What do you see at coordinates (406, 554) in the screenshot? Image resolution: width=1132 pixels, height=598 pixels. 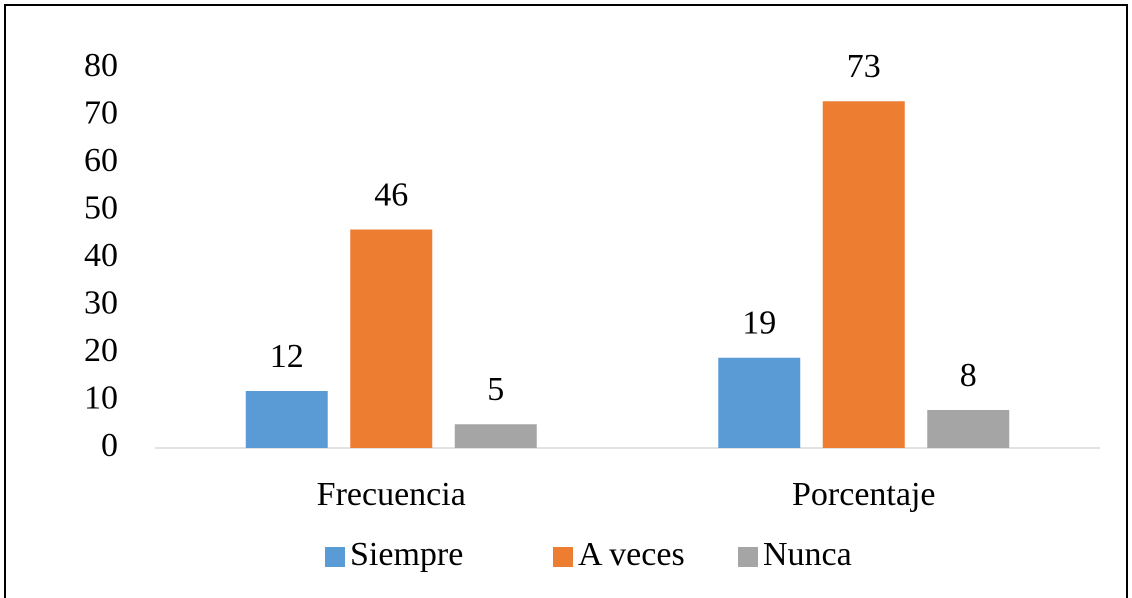 I see `legend-label: Siempre` at bounding box center [406, 554].